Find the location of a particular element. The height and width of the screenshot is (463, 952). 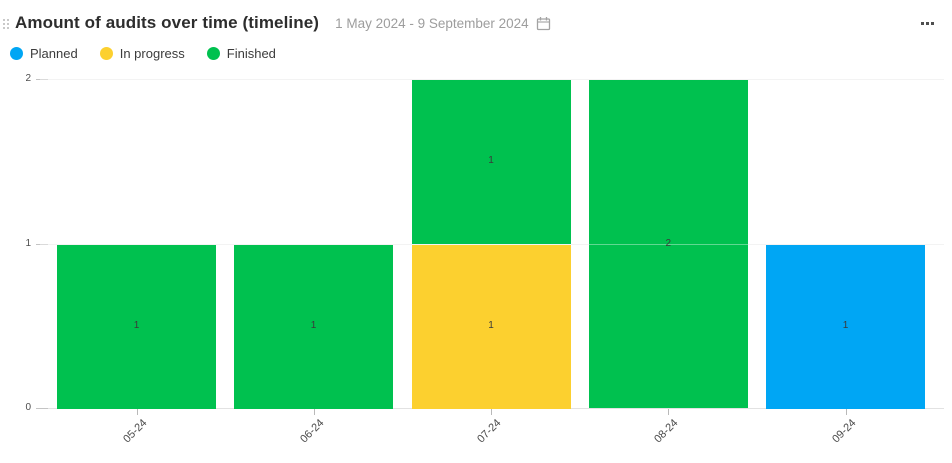

legend-item-finished: Finished is located at coordinates (241, 53).